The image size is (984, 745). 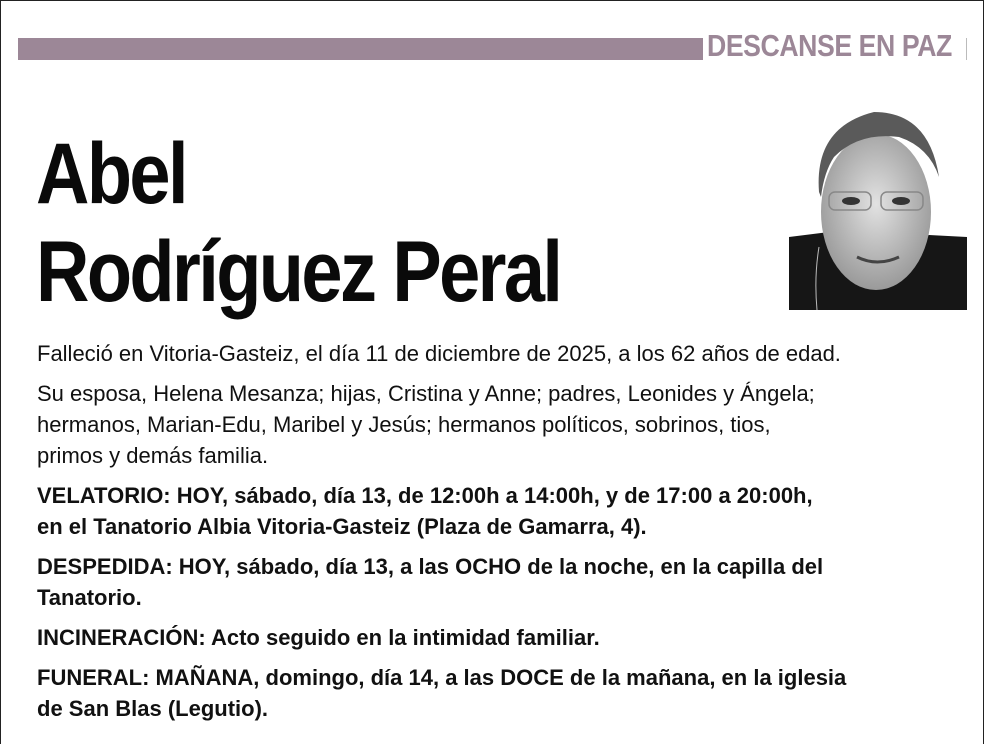 What do you see at coordinates (299, 272) in the screenshot?
I see `deceased-surnames: Rodríguez Peral` at bounding box center [299, 272].